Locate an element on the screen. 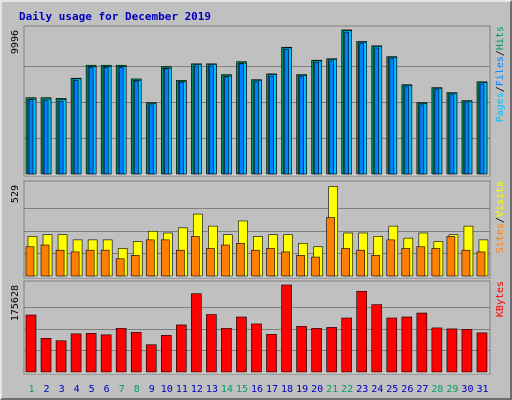 This screenshot has height=400, width=512. legend-entry: Hits is located at coordinates (500, 38).